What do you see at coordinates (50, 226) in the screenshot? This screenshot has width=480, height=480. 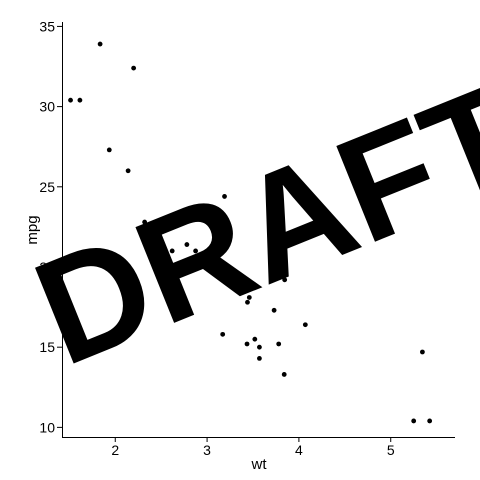 I see `y-axis-ticks: 10 15 20 25 30 35` at bounding box center [50, 226].